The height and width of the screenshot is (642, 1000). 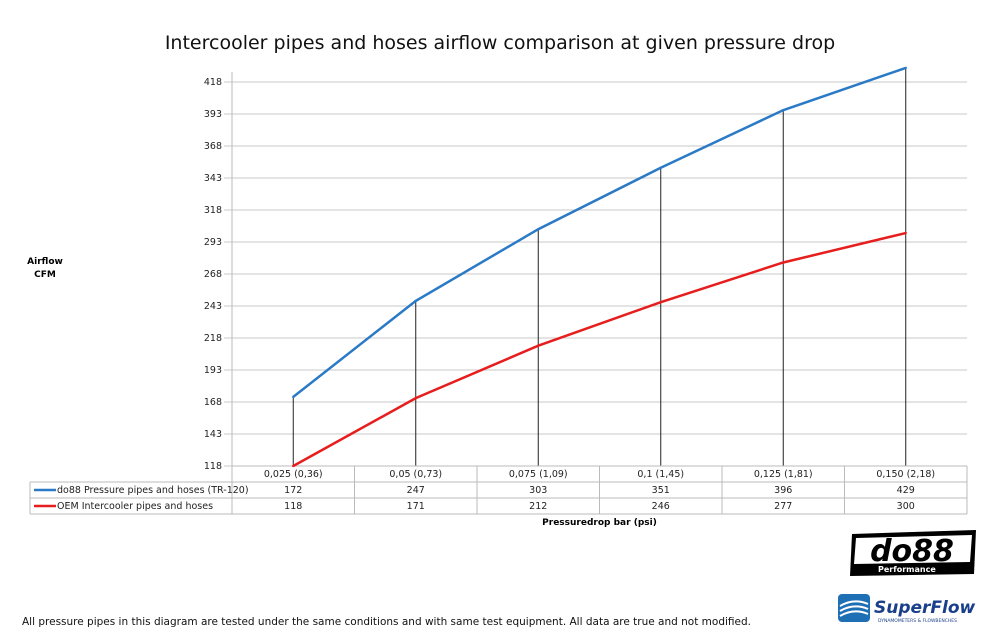 I want to click on table-value: 396, so click(x=783, y=490).